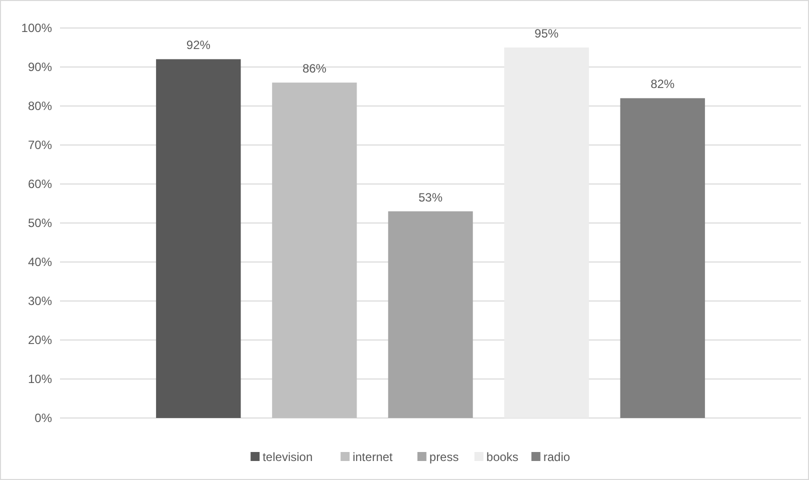 This screenshot has width=809, height=480. I want to click on y-tick-label: 70%, so click(40, 145).